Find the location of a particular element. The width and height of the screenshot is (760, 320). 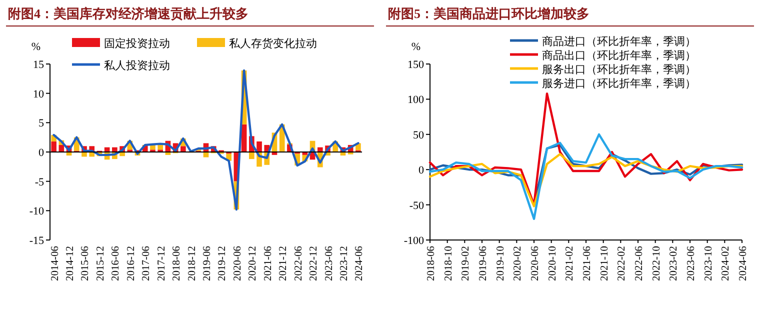

legend-label: 私人存货变化拉动 is located at coordinates (273, 43).